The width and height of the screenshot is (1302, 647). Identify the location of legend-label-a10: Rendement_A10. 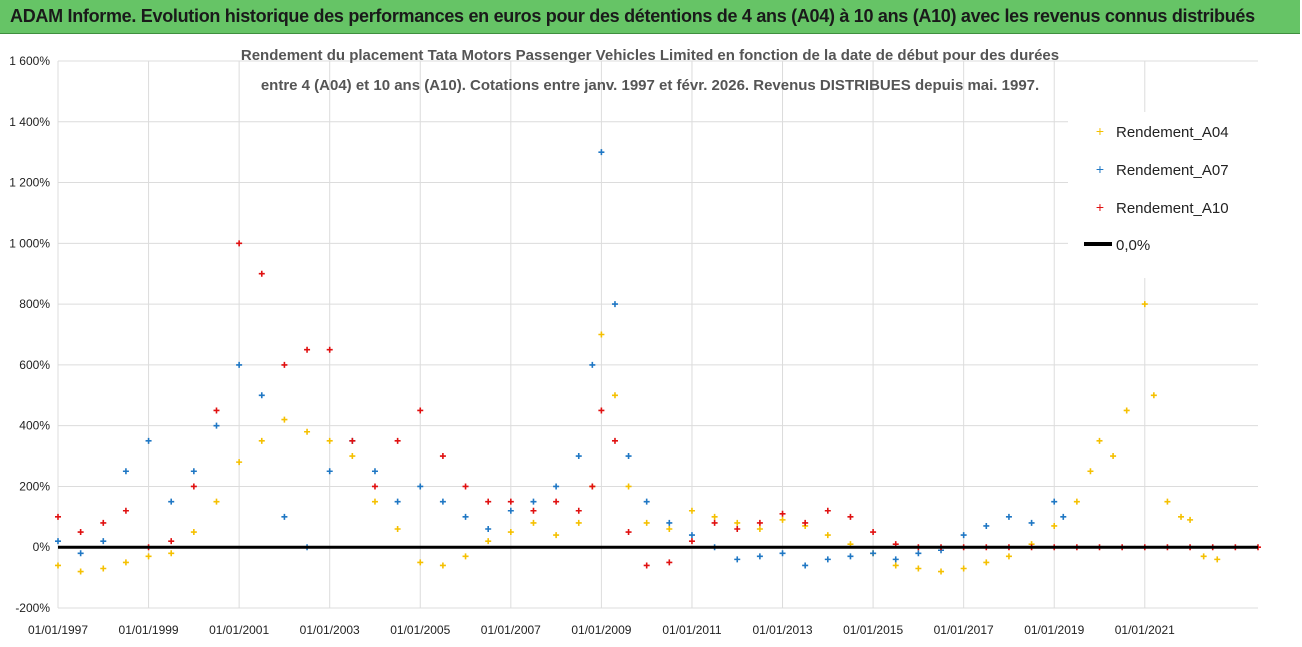
(1172, 208).